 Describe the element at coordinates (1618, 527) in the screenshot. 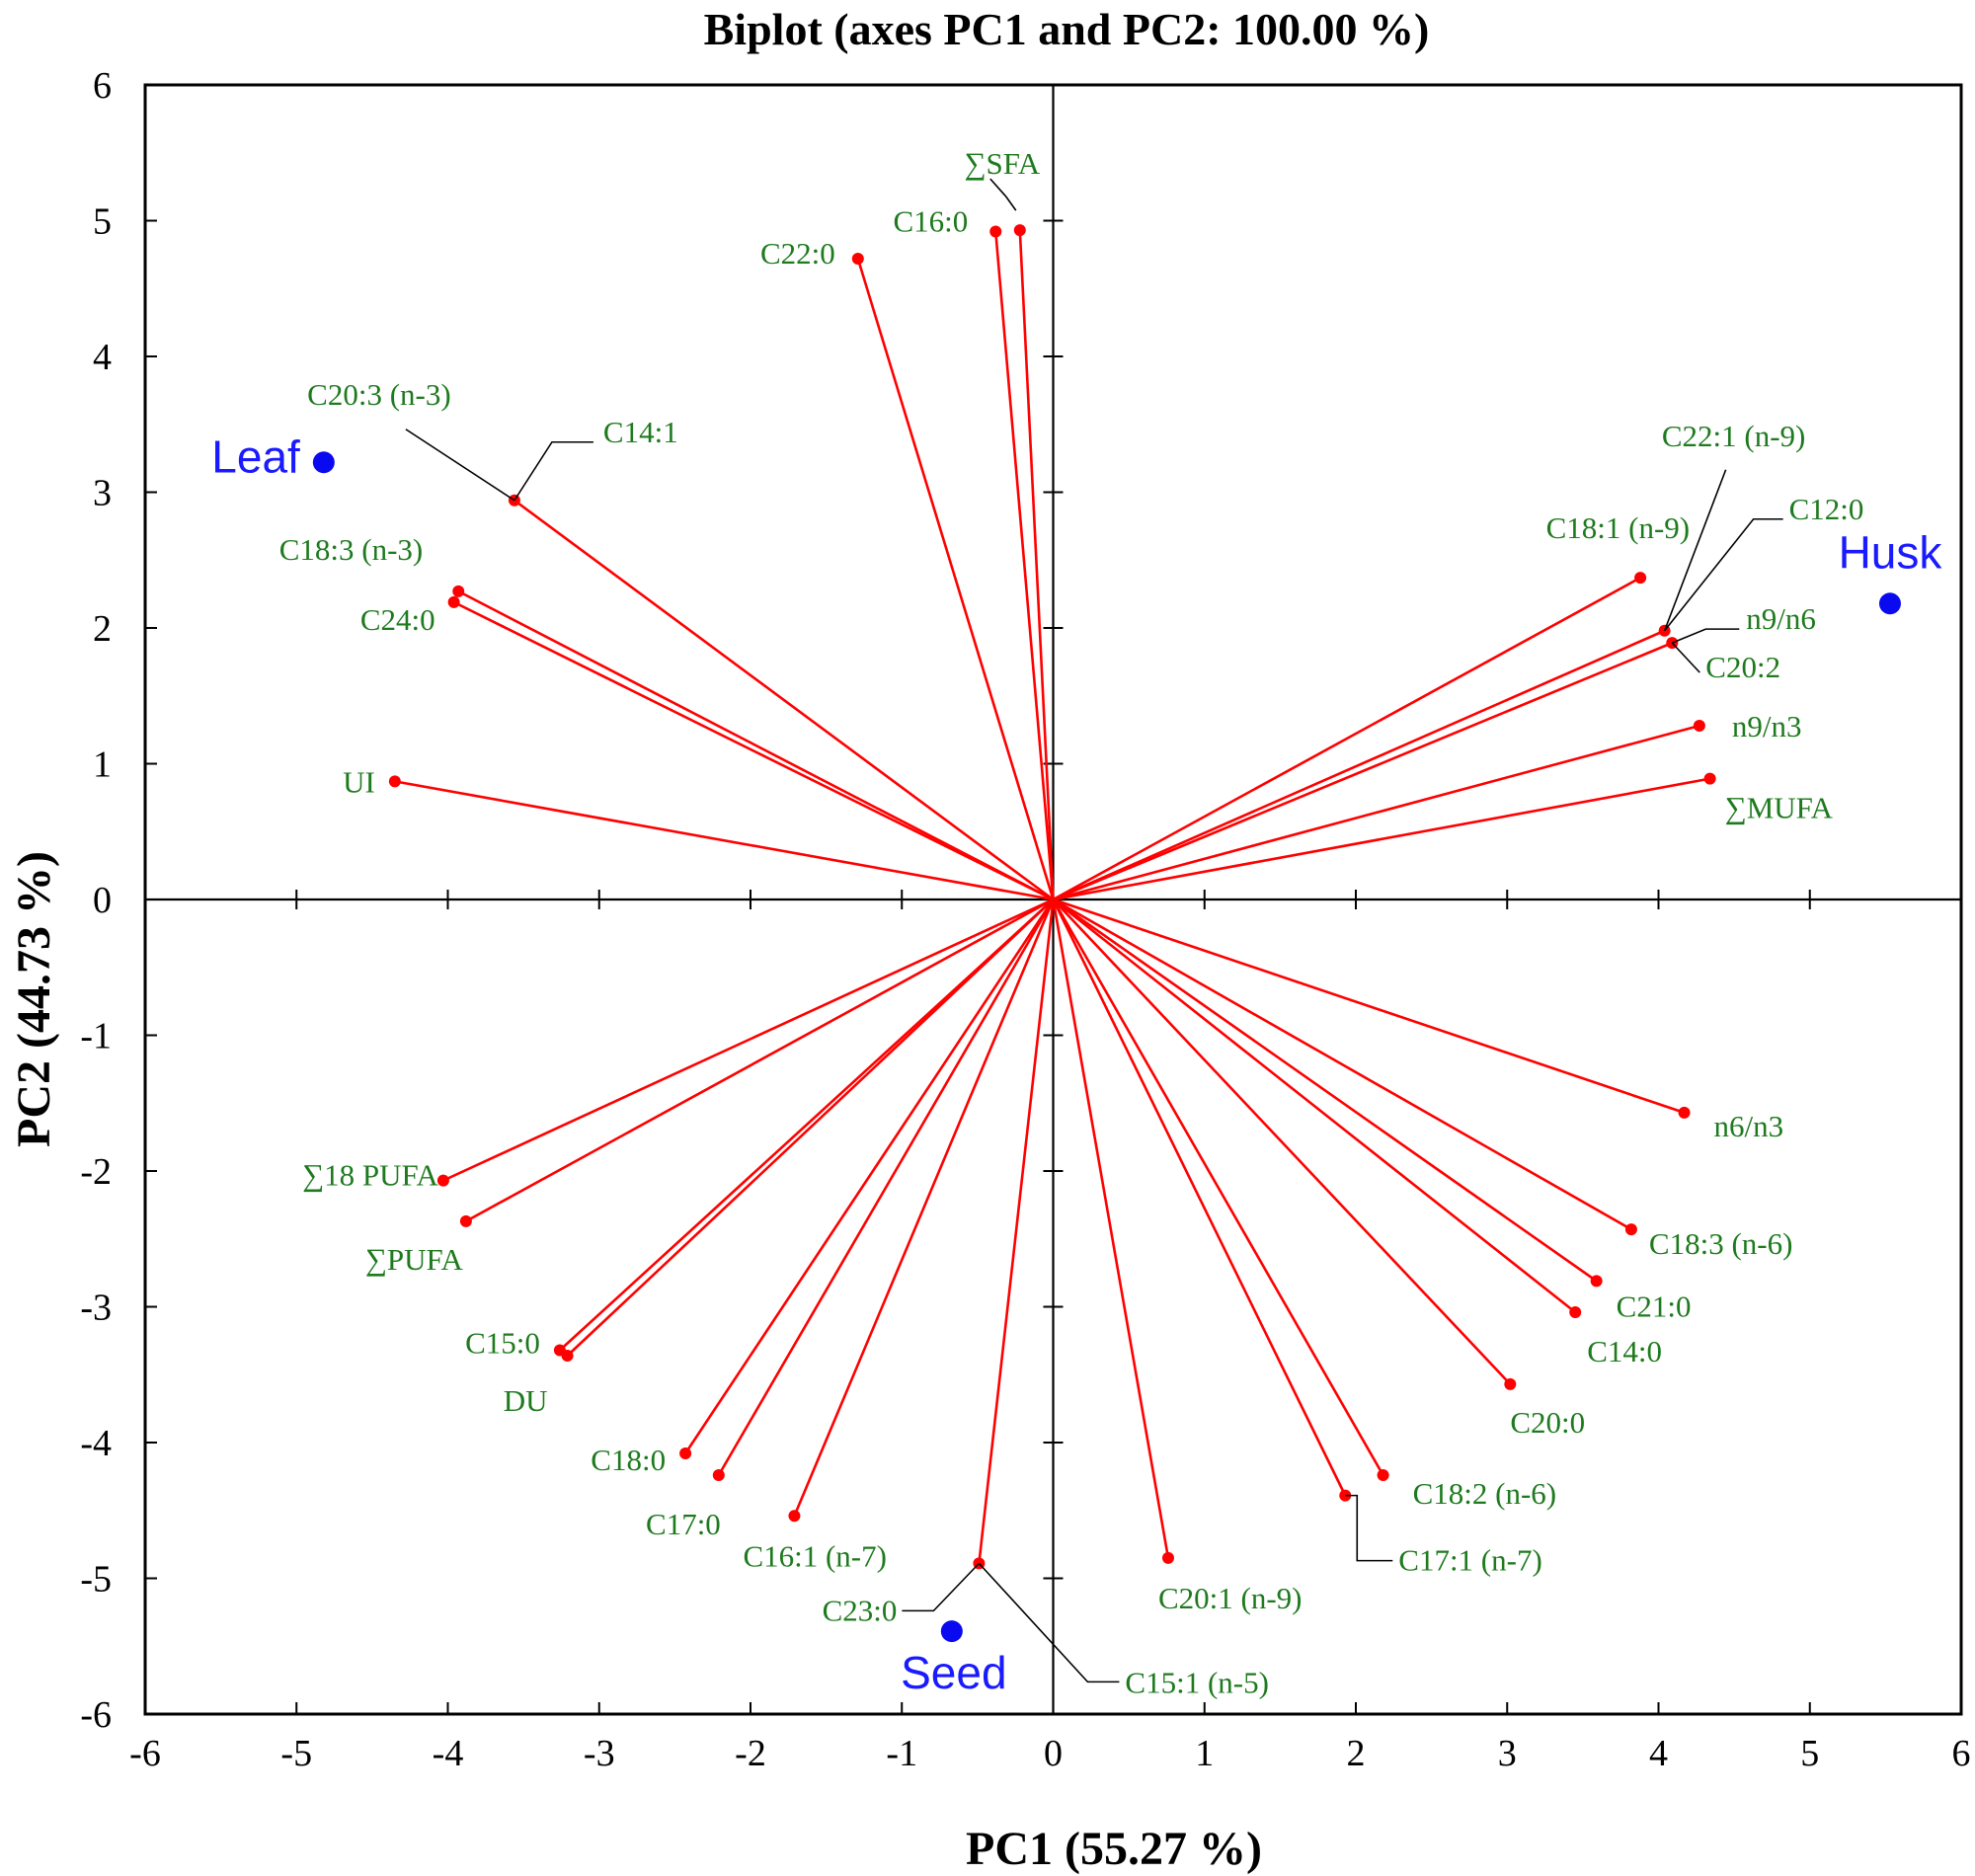

I see `label-c18-1-n-9: C18:1 (n-9)` at that location.